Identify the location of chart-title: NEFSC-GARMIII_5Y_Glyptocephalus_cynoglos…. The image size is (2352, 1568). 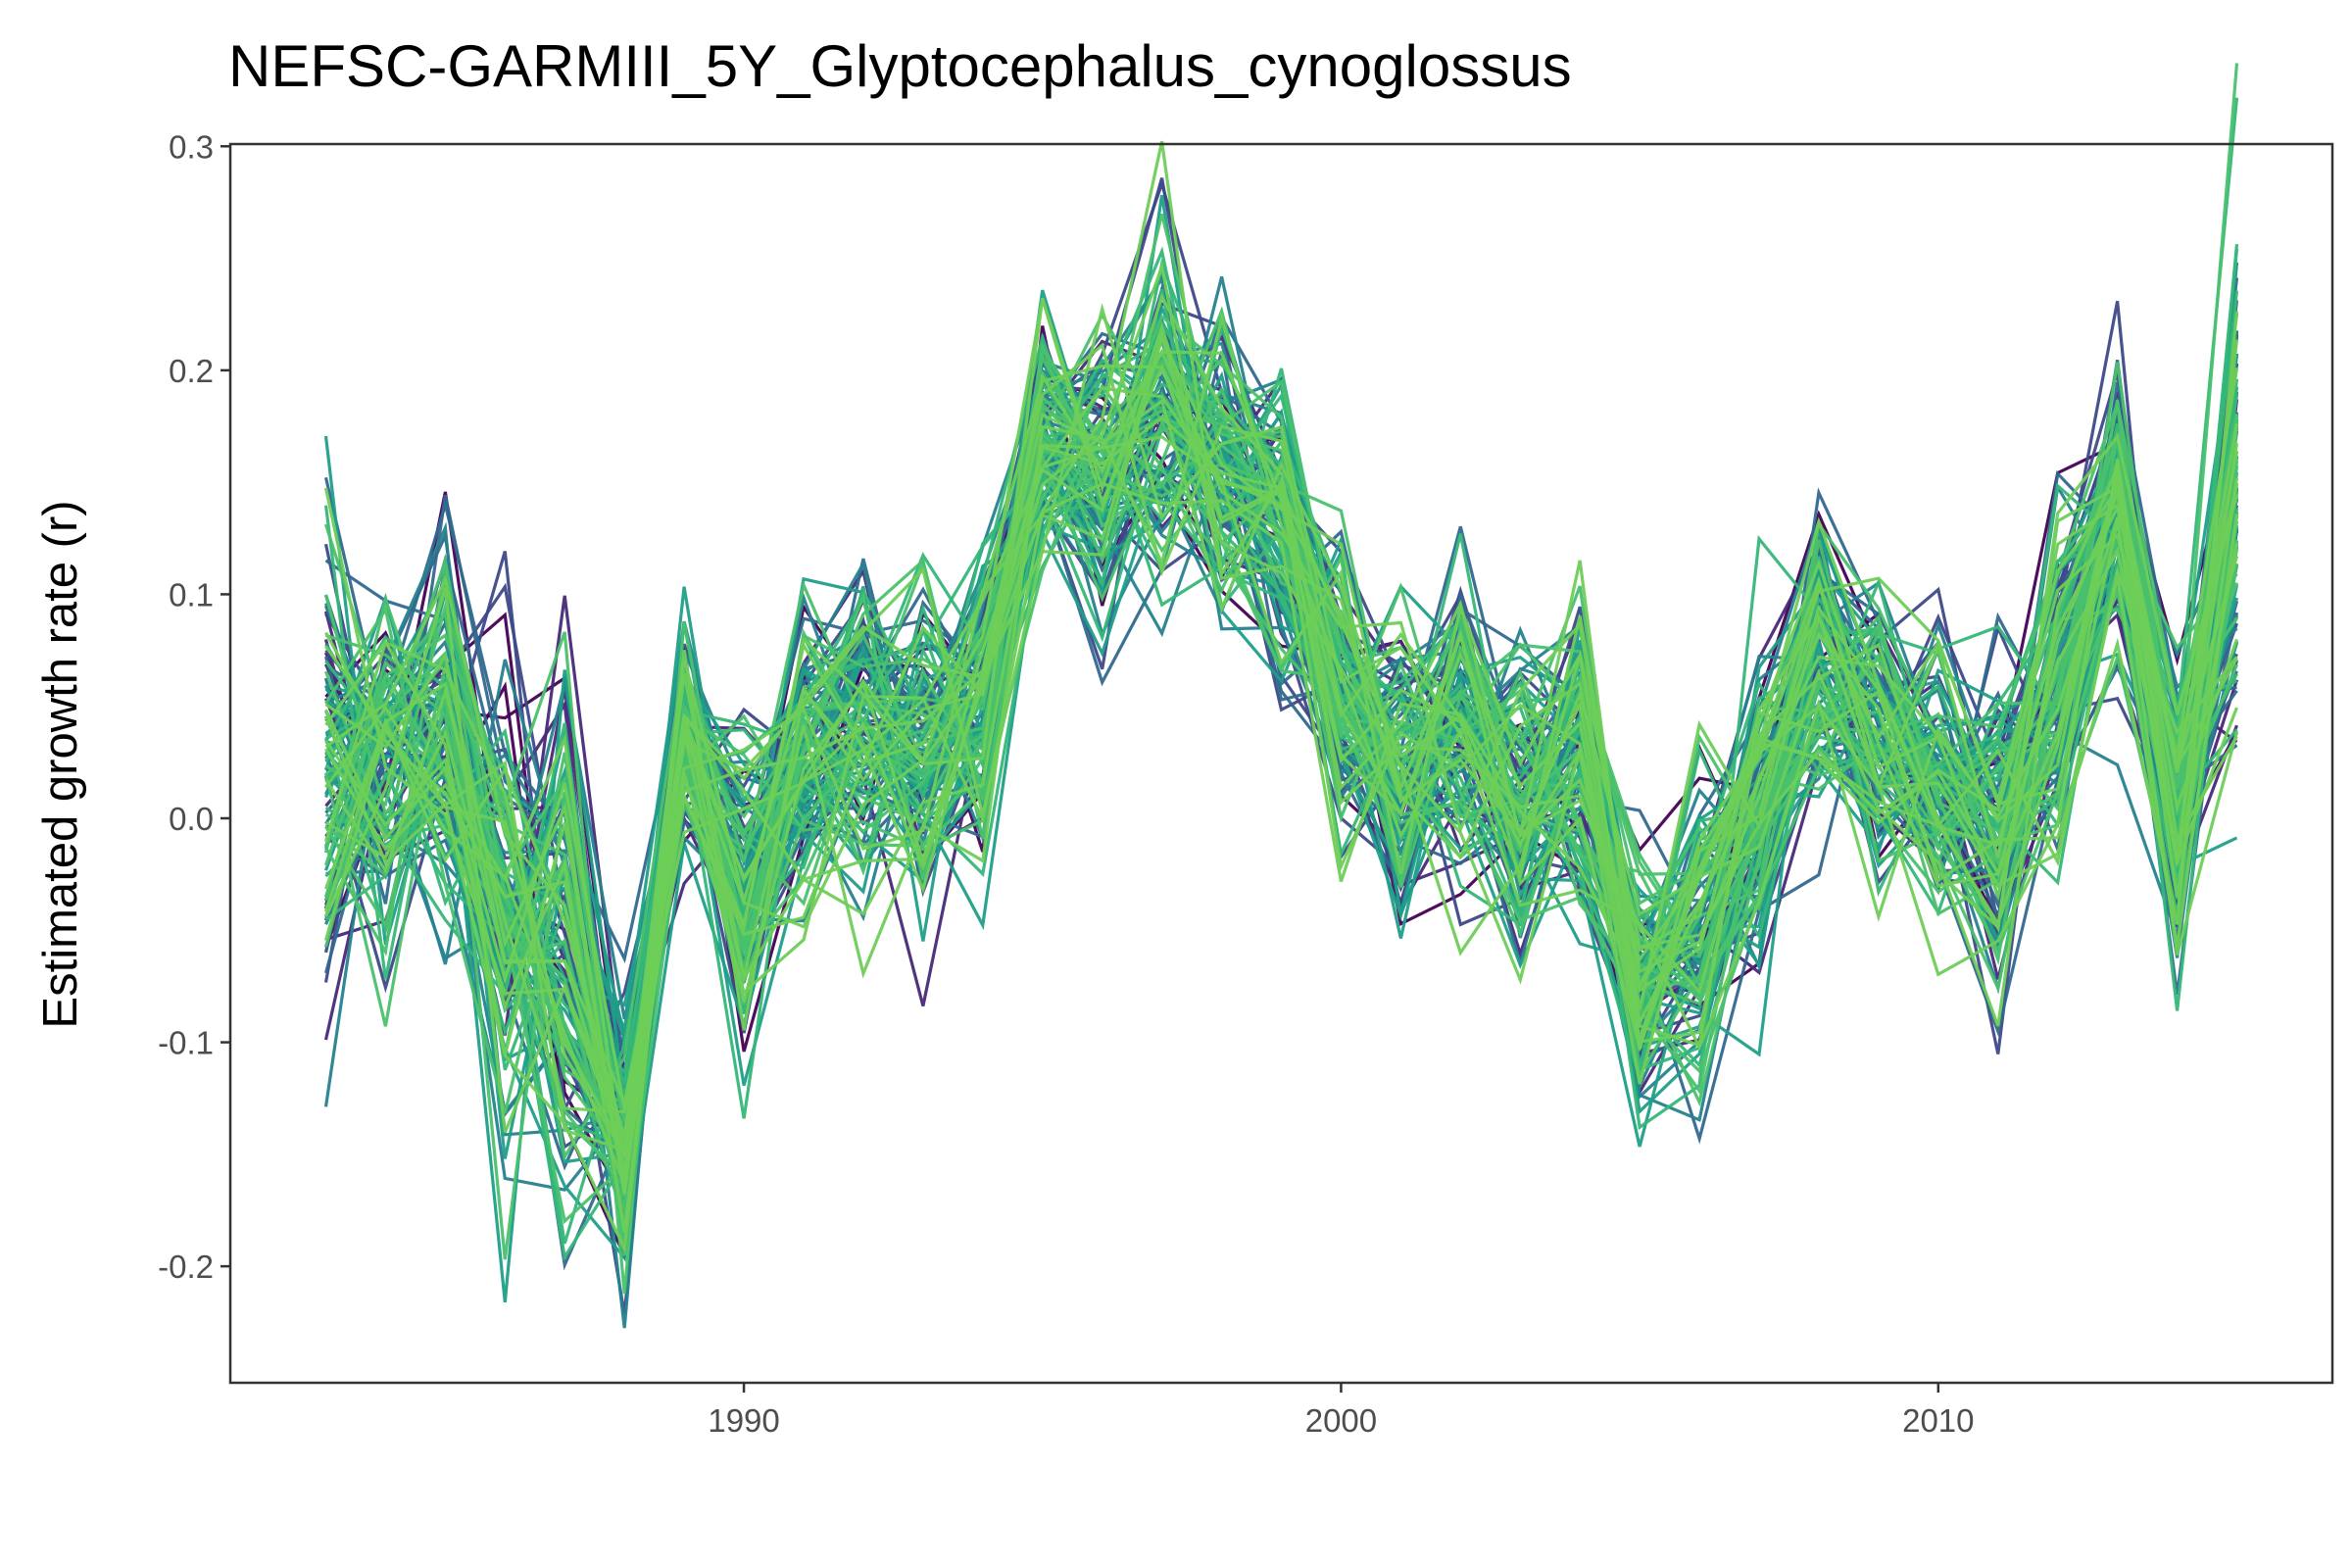
(900, 66).